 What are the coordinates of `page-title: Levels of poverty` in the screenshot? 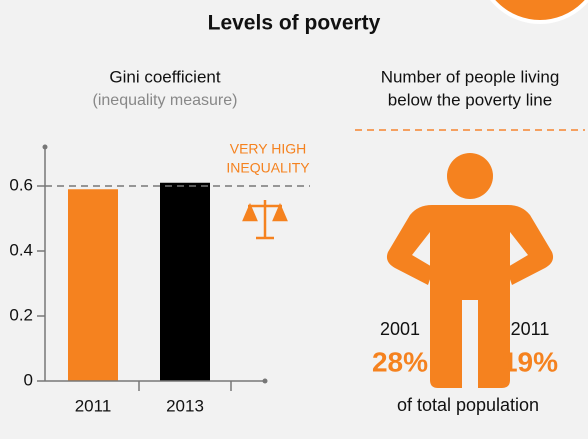 It's located at (294, 23).